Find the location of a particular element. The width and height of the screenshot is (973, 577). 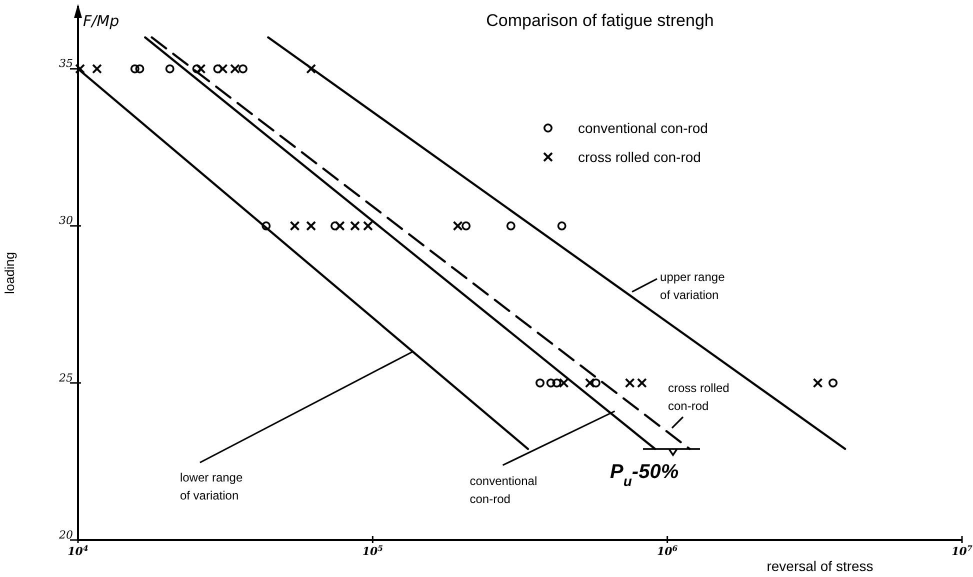

y-axis-title: loading is located at coordinates (9, 273).